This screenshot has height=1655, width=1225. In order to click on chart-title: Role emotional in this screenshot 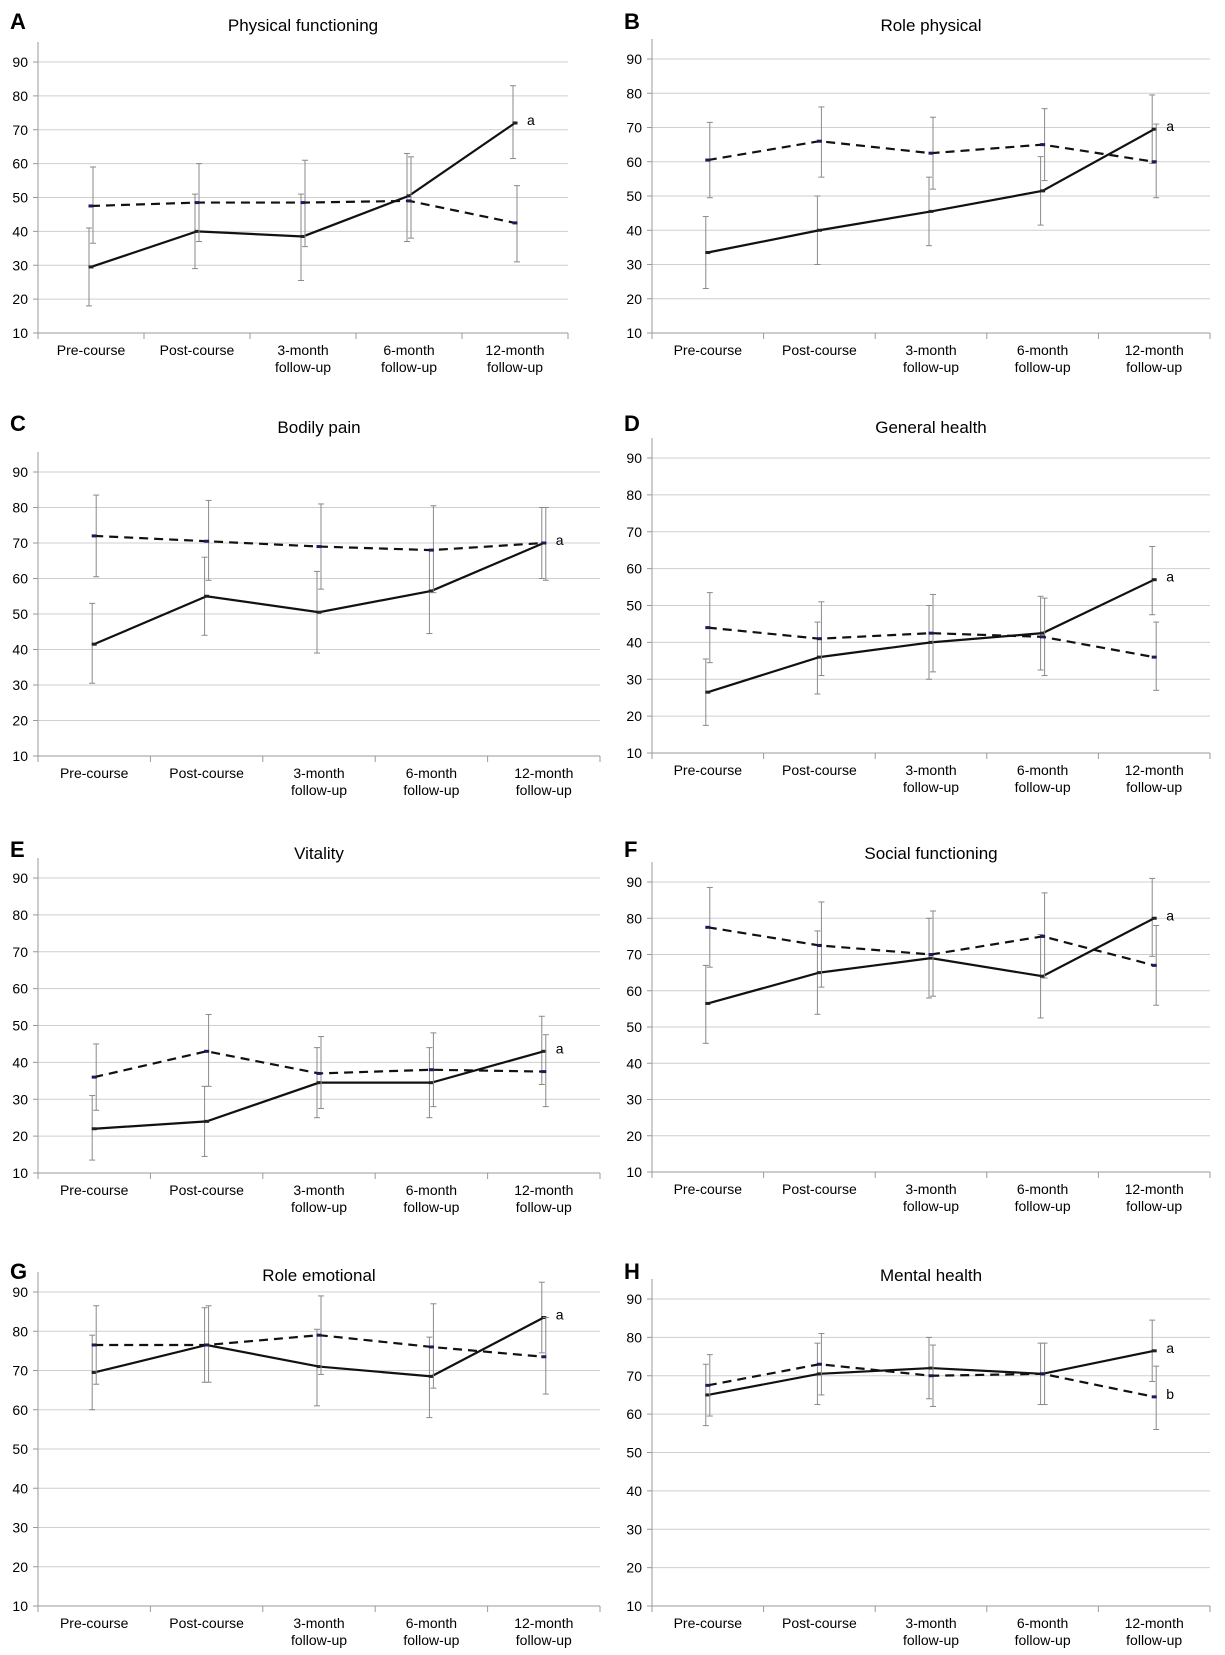, I will do `click(318, 1275)`.